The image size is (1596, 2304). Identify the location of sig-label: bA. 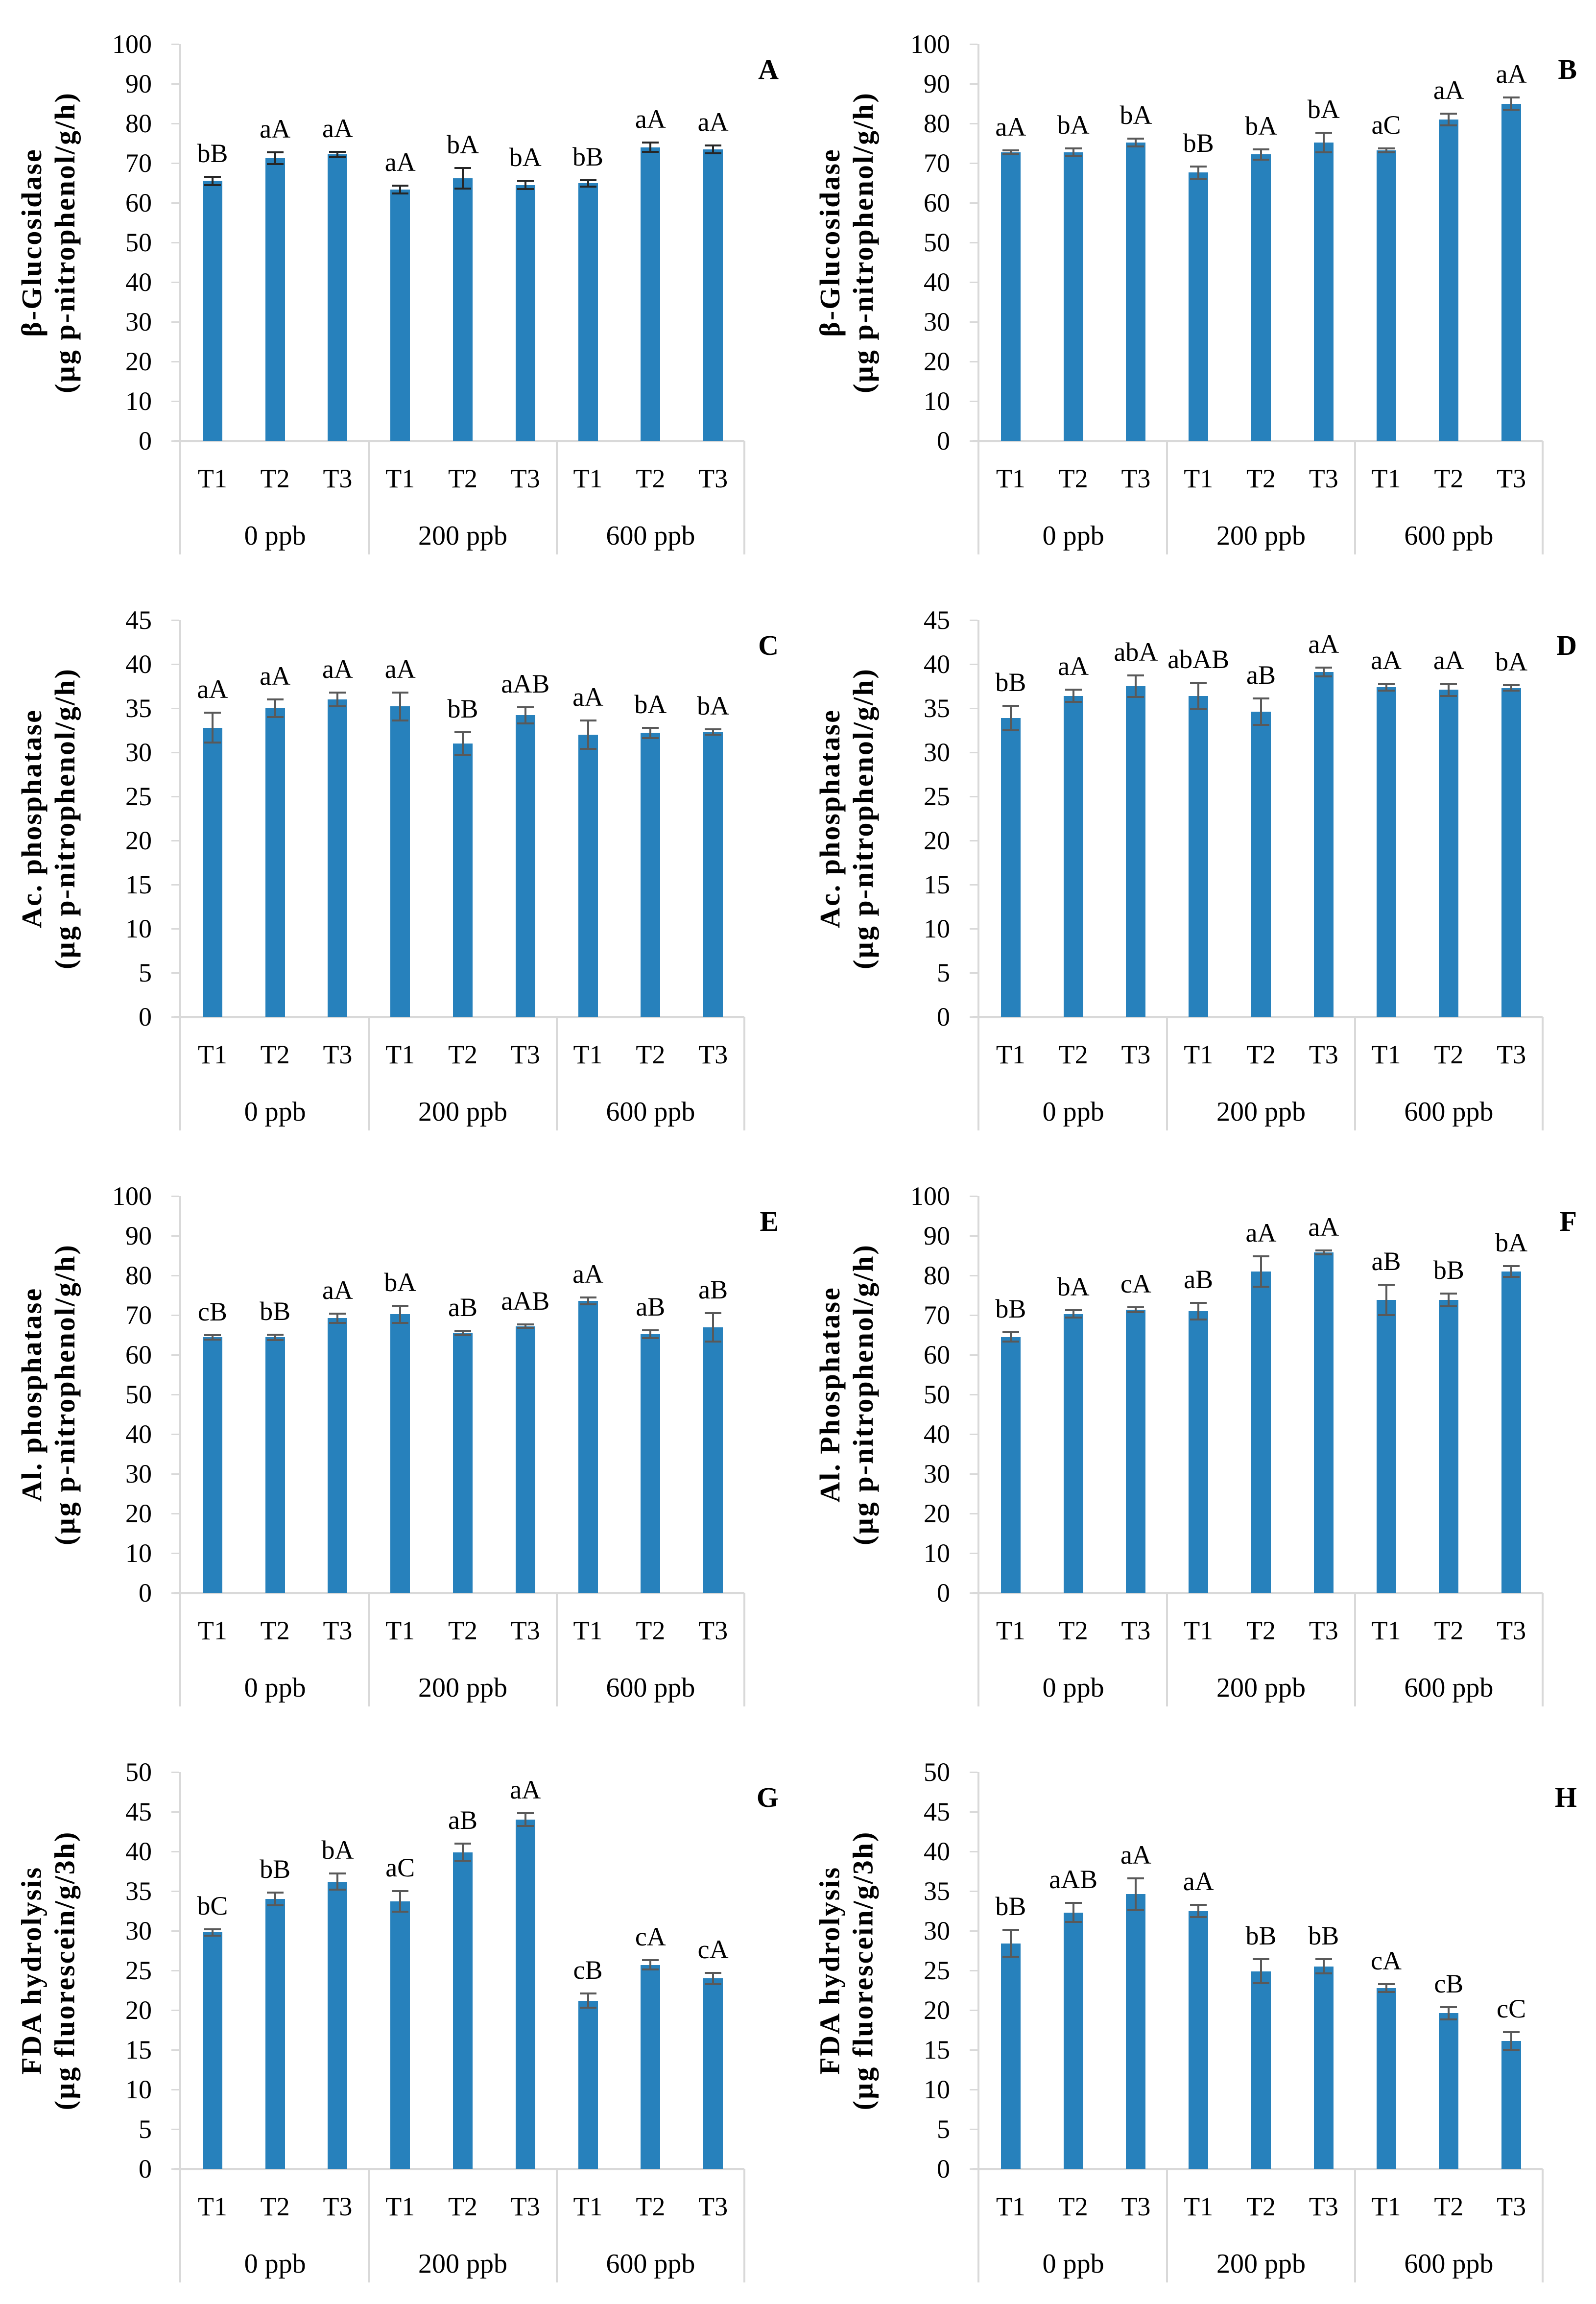
(1512, 1242).